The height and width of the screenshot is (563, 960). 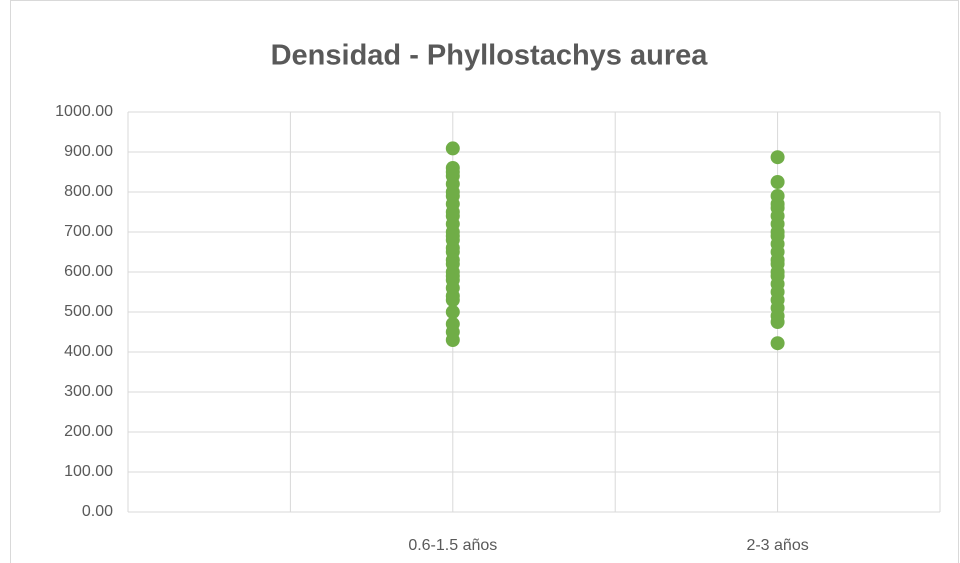 I want to click on y-tick-label: 500.00, so click(x=88, y=311).